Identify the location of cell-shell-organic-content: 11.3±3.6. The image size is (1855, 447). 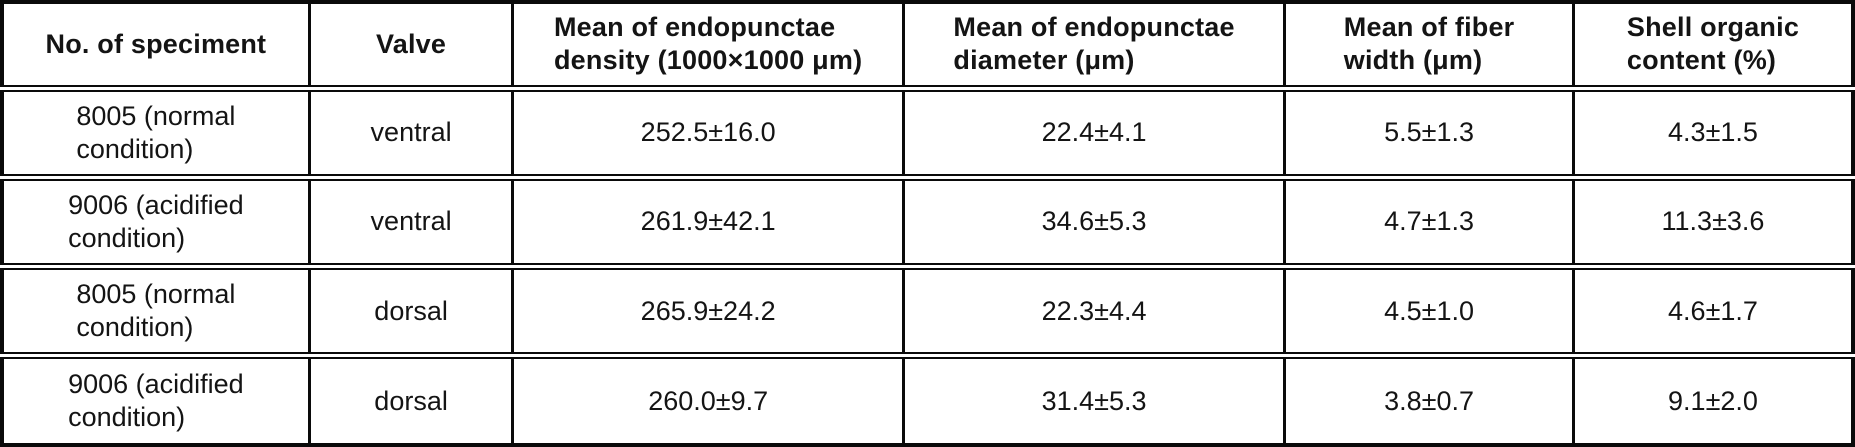
(1713, 221).